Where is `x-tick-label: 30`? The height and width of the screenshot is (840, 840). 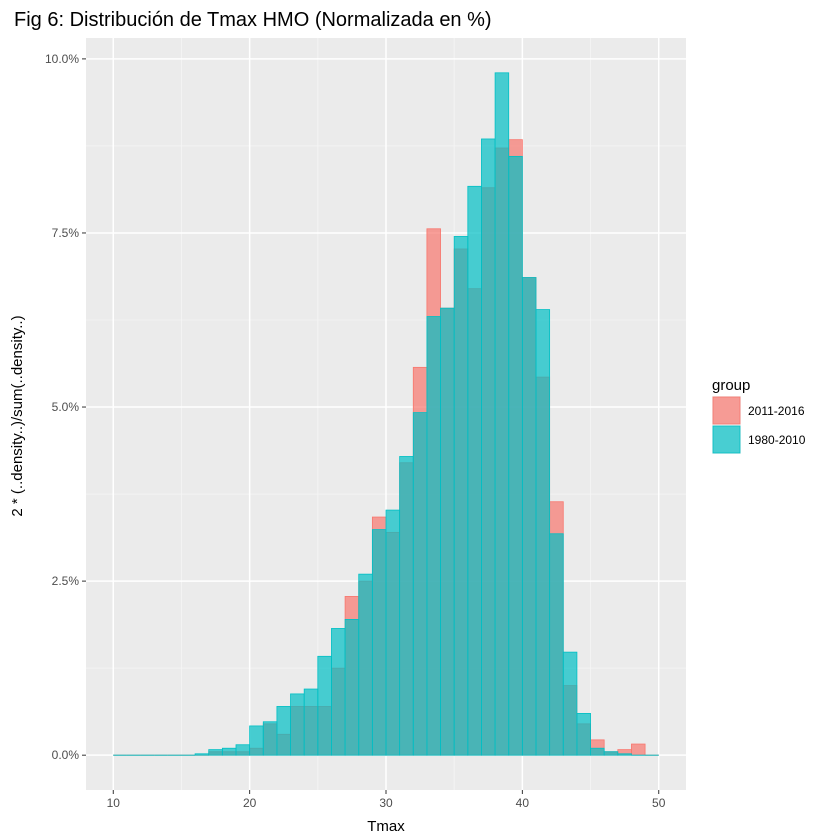
x-tick-label: 30 is located at coordinates (386, 803).